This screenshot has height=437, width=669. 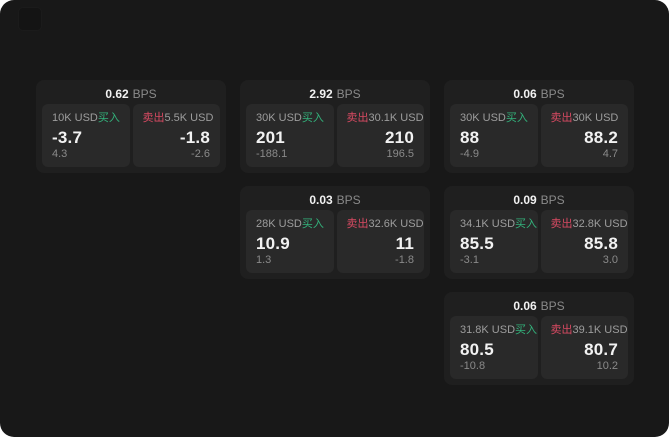 What do you see at coordinates (399, 137) in the screenshot?
I see `sell-price: 210` at bounding box center [399, 137].